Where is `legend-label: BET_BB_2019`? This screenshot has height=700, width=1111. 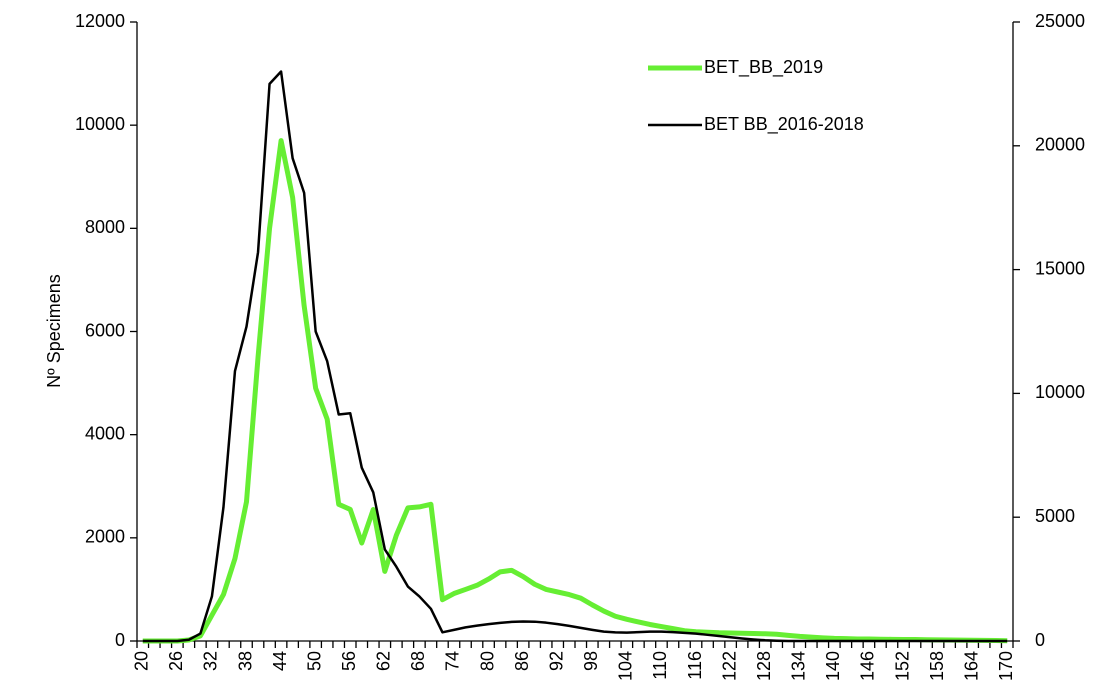
legend-label: BET_BB_2019 is located at coordinates (763, 67).